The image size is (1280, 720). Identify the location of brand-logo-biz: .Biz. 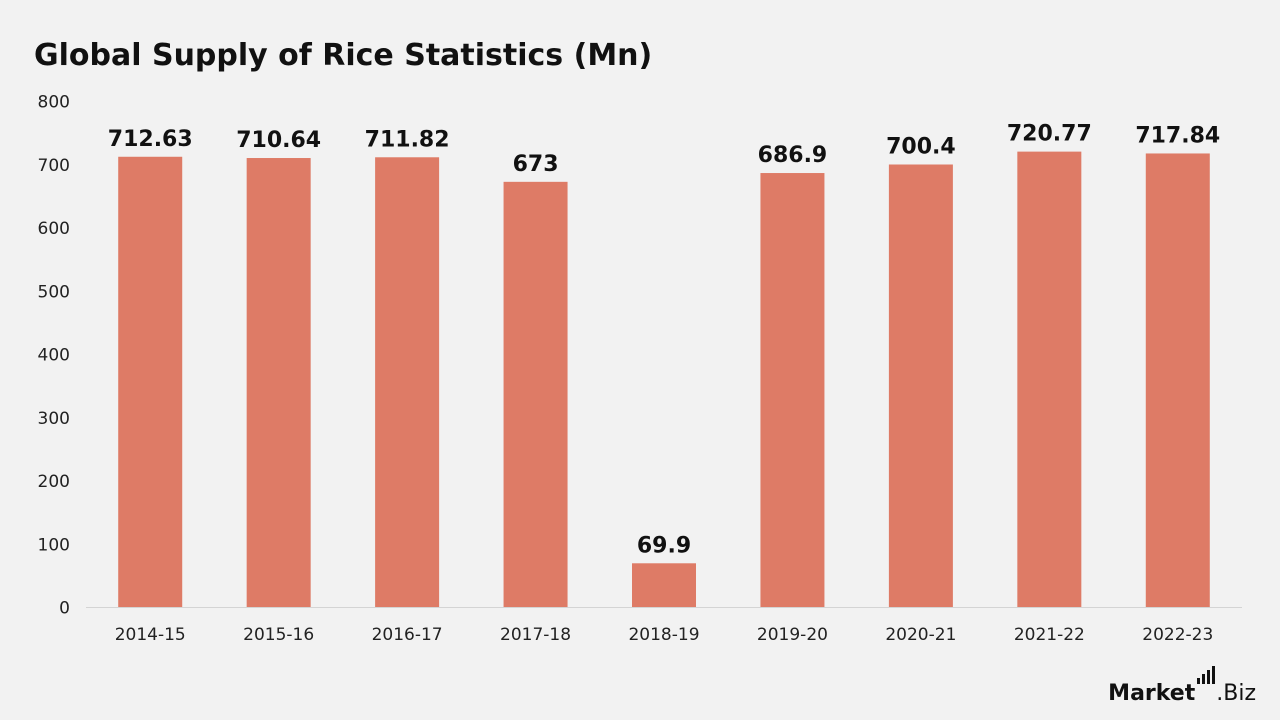
(1236, 693).